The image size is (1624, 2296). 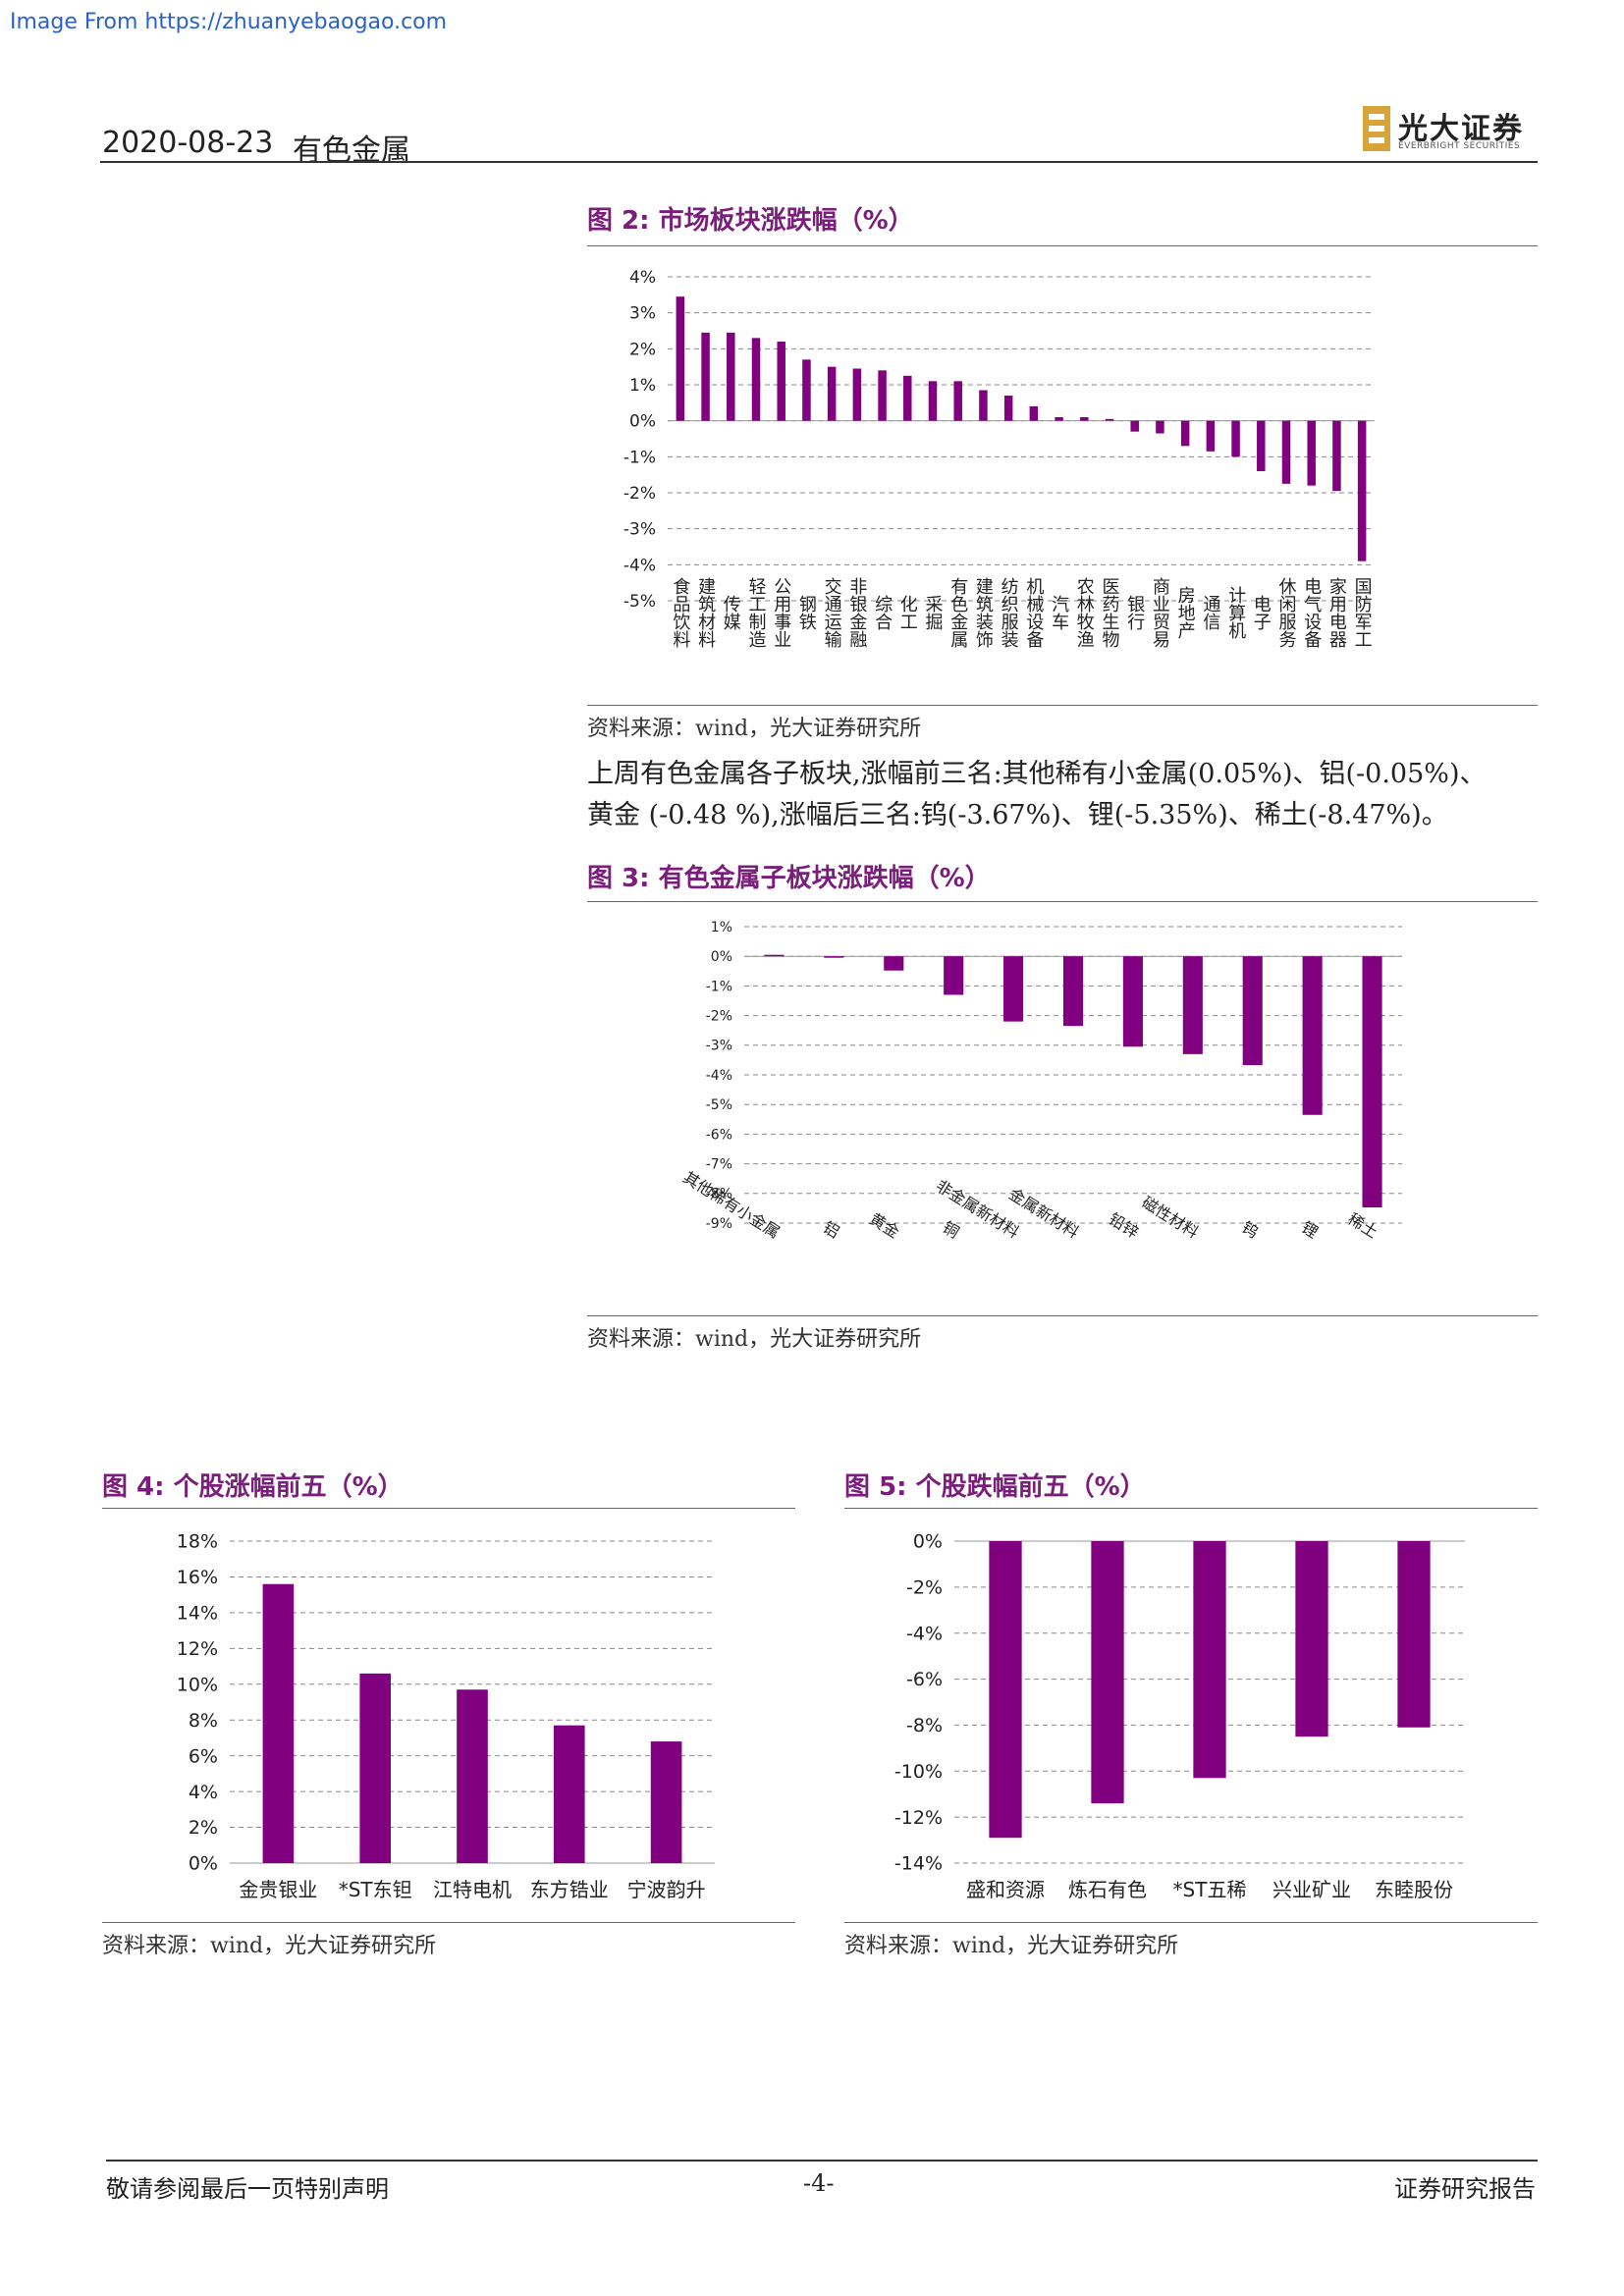 I want to click on x-tick-label: 有色金属, so click(x=957, y=612).